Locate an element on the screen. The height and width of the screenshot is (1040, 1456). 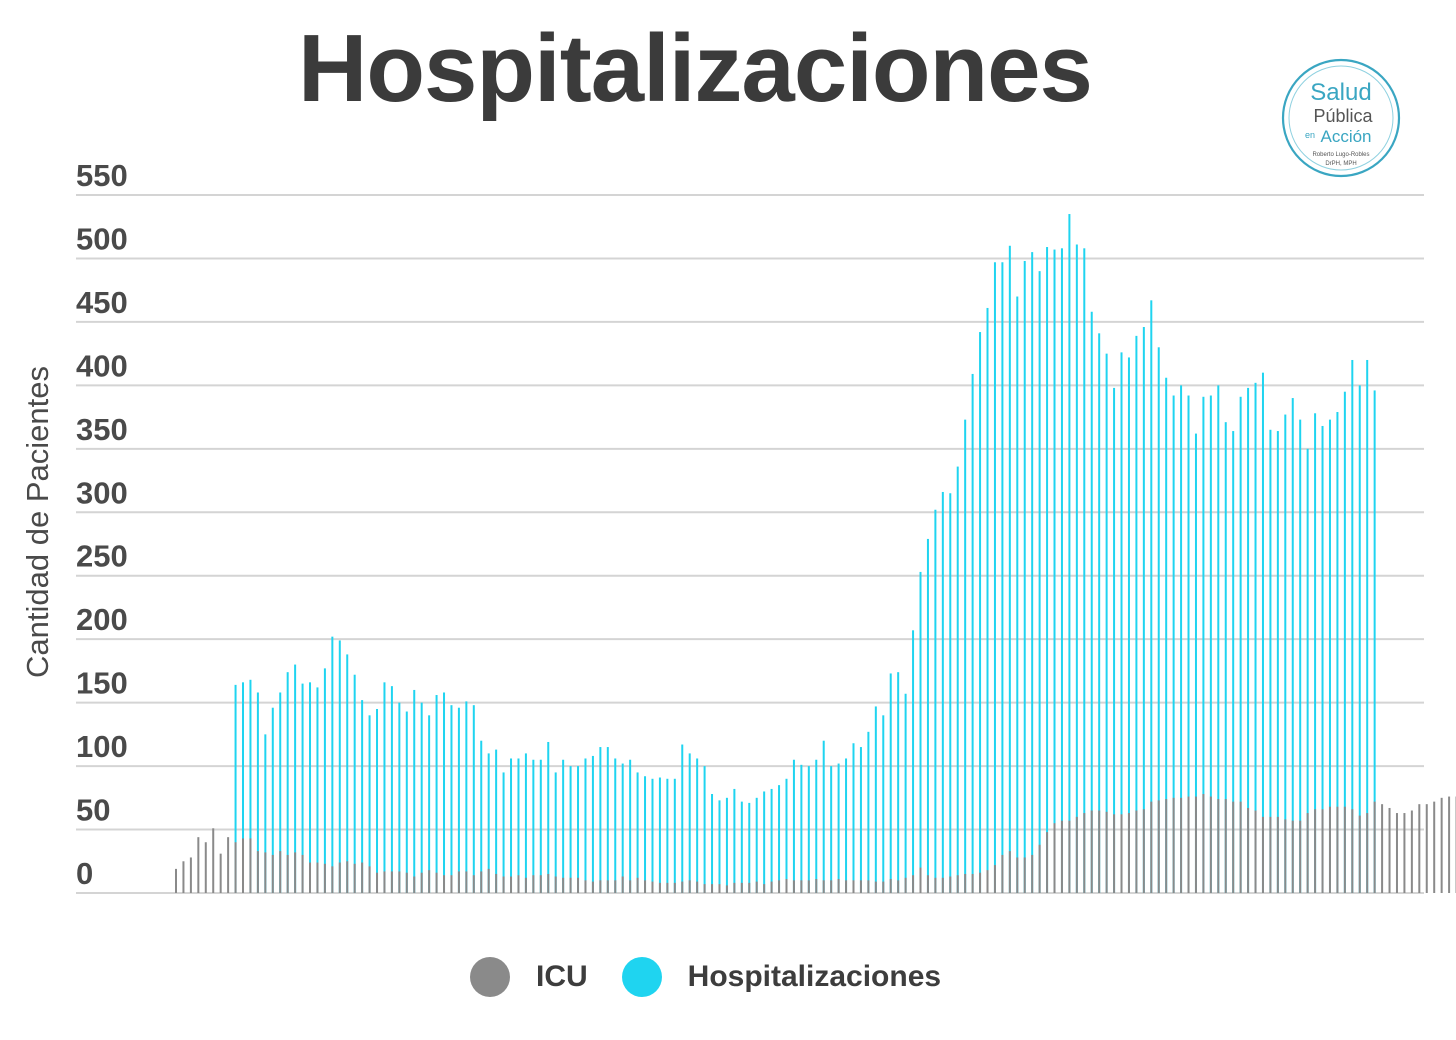
legend-item-icu: ICU is located at coordinates (529, 977).